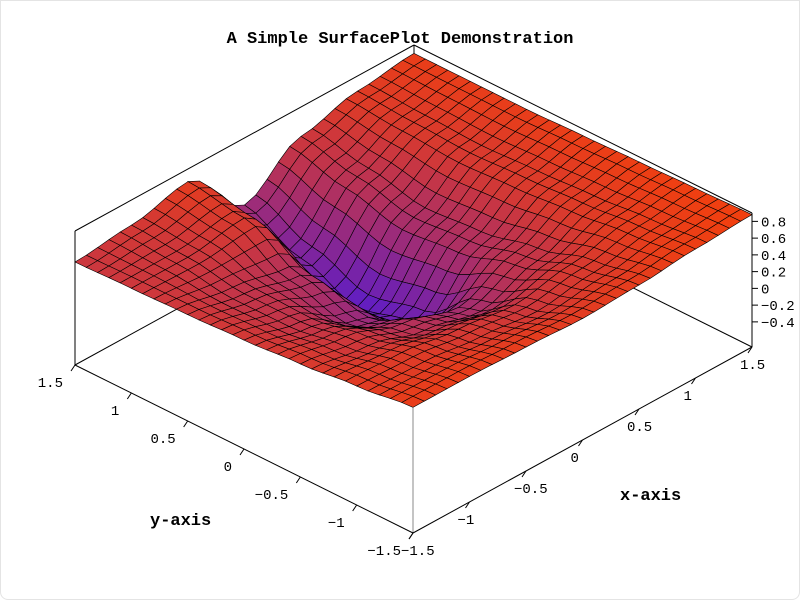 This screenshot has height=600, width=800. What do you see at coordinates (466, 521) in the screenshot?
I see `x-tick-label: −1` at bounding box center [466, 521].